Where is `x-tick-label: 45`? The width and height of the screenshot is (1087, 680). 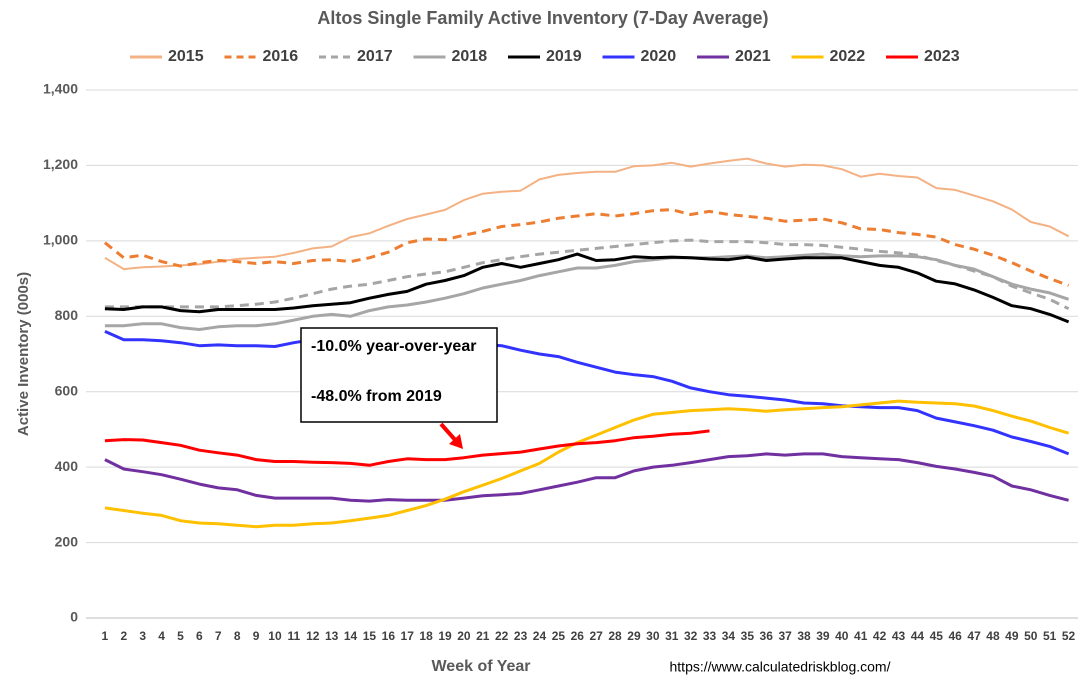
x-tick-label: 45 is located at coordinates (937, 636).